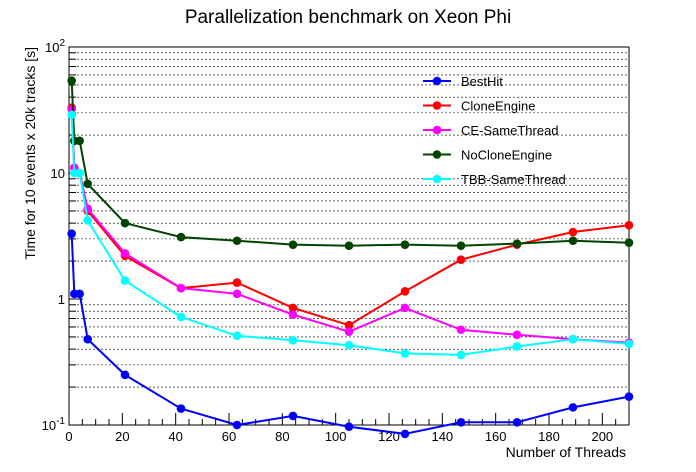 Image resolution: width=696 pixels, height=472 pixels. I want to click on legend-entry-nocloneengine: NoCloneEngine, so click(487, 155).